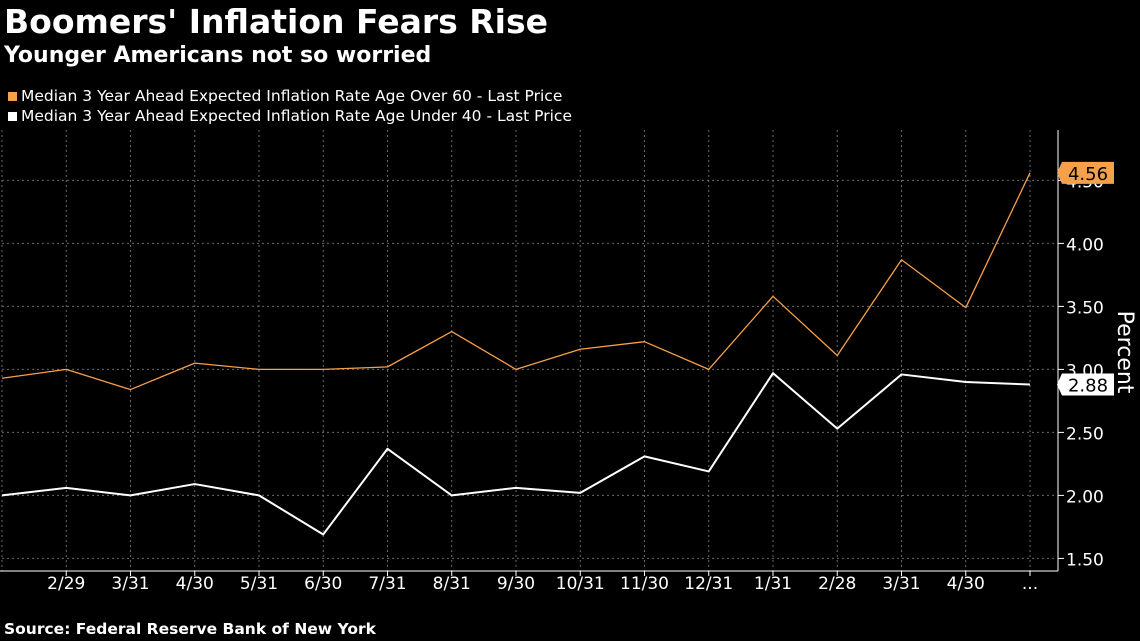 Image resolution: width=1140 pixels, height=641 pixels. I want to click on x-tick-label: 5/31, so click(259, 584).